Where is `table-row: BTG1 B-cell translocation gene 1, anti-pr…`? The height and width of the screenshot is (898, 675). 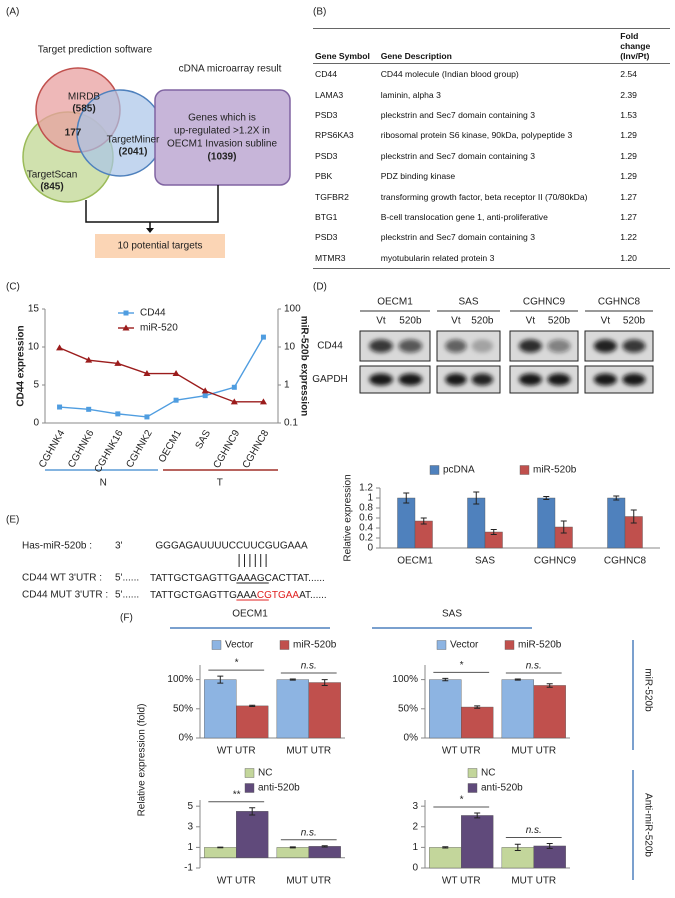
table-row: BTG1 B-cell translocation gene 1, anti-pr… is located at coordinates (491, 217).